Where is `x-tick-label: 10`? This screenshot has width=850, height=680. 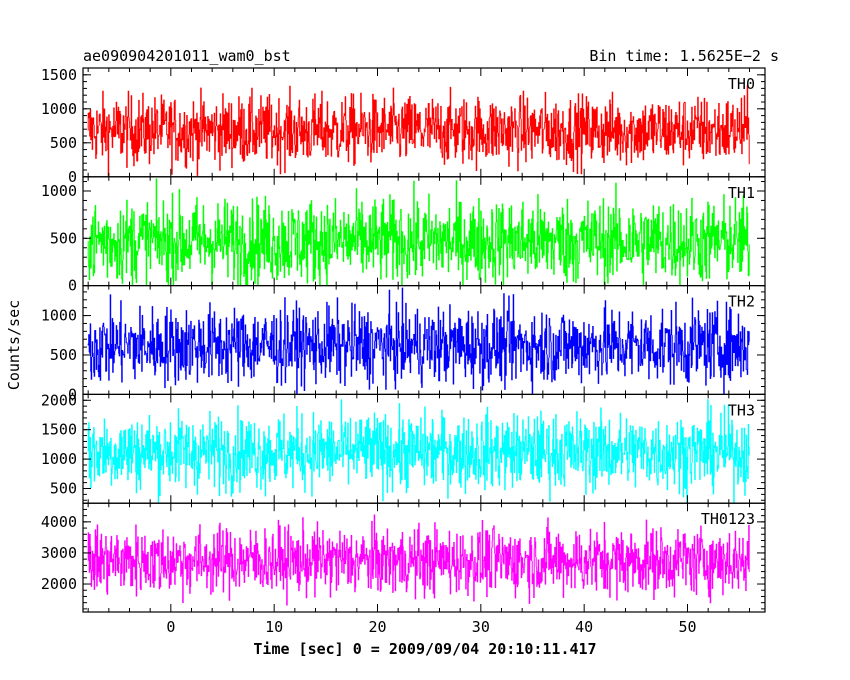 x-tick-label: 10 is located at coordinates (274, 627).